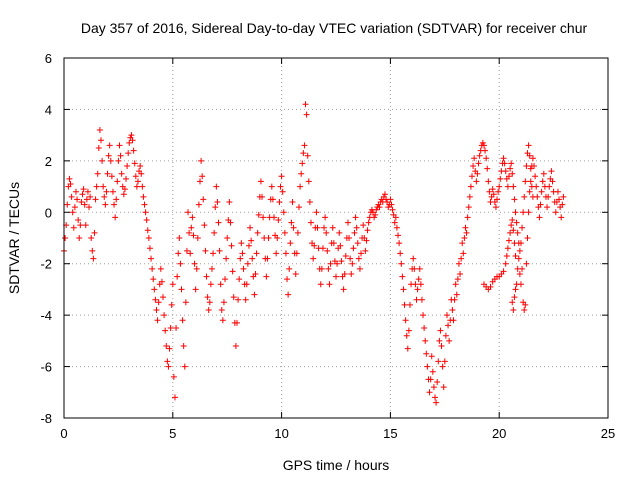 The width and height of the screenshot is (640, 480). What do you see at coordinates (46, 264) in the screenshot?
I see `y-tick-label: -2` at bounding box center [46, 264].